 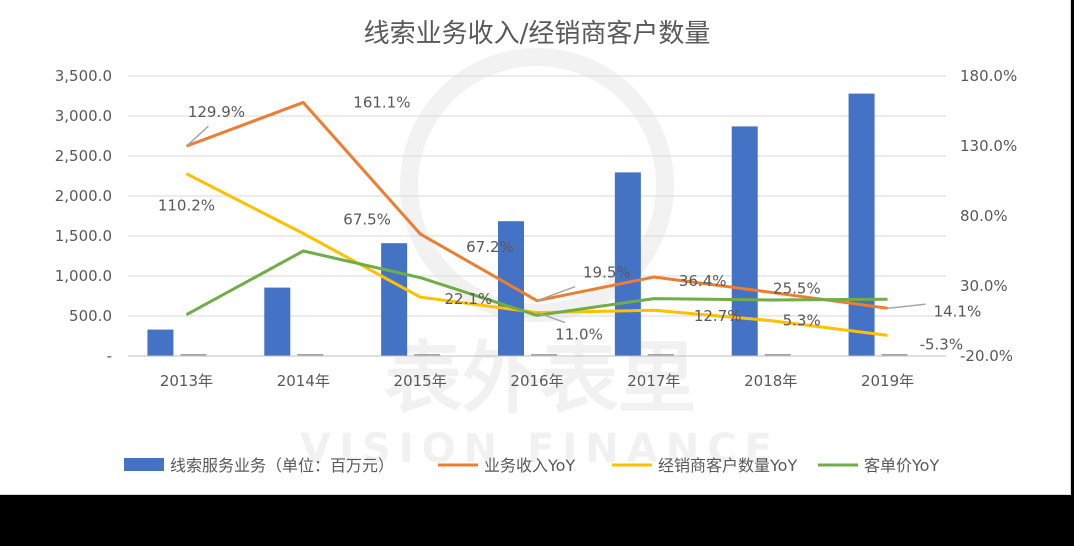 What do you see at coordinates (901, 465) in the screenshot?
I see `legend-label: 客单价YoY` at bounding box center [901, 465].